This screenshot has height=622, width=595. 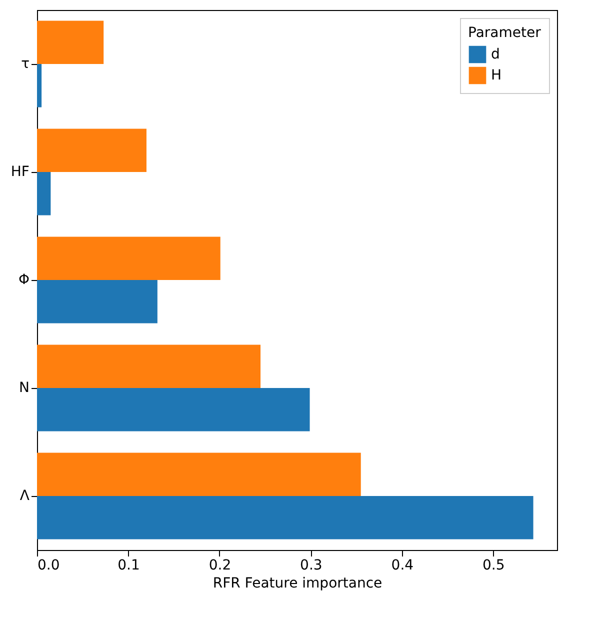 I want to click on y-tick-label: N, so click(x=24, y=388).